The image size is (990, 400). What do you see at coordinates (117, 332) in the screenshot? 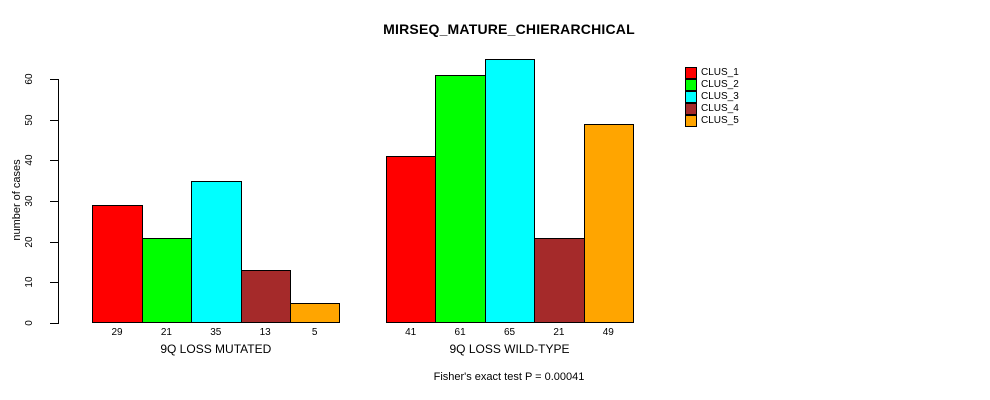
I see `bar-value-label: 29` at bounding box center [117, 332].